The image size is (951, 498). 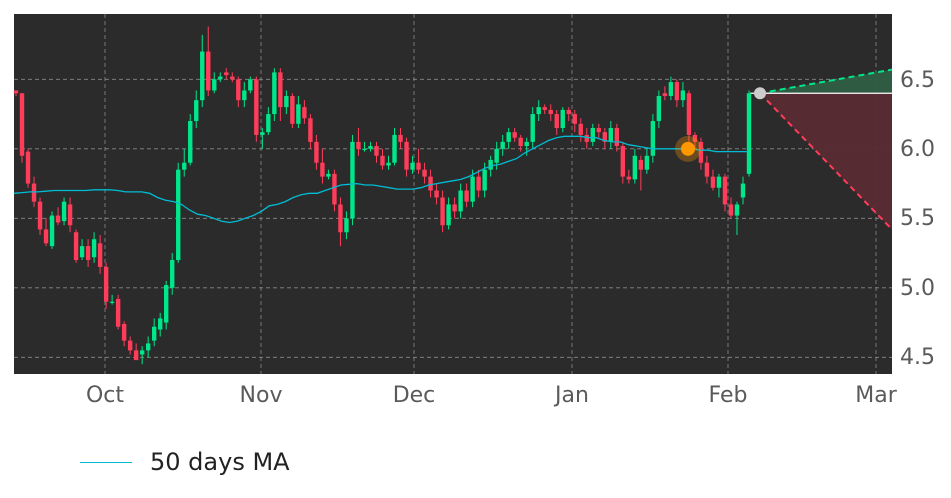 What do you see at coordinates (261, 395) in the screenshot?
I see `x-tick-label: Nov` at bounding box center [261, 395].